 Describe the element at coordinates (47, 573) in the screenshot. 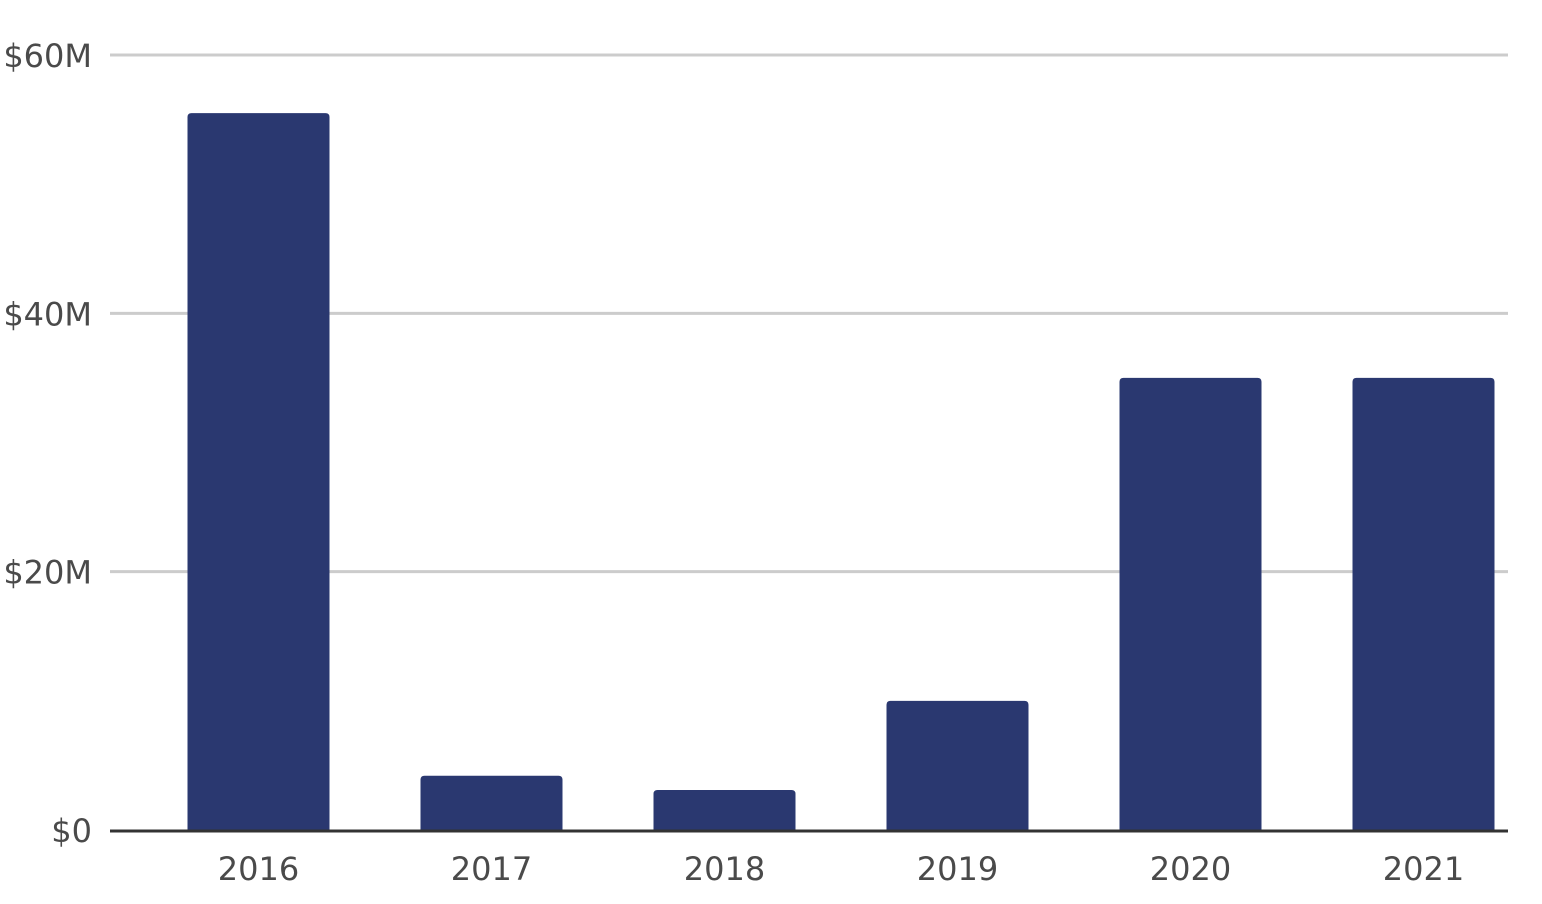

I see `y-tick-label: $20M` at that location.